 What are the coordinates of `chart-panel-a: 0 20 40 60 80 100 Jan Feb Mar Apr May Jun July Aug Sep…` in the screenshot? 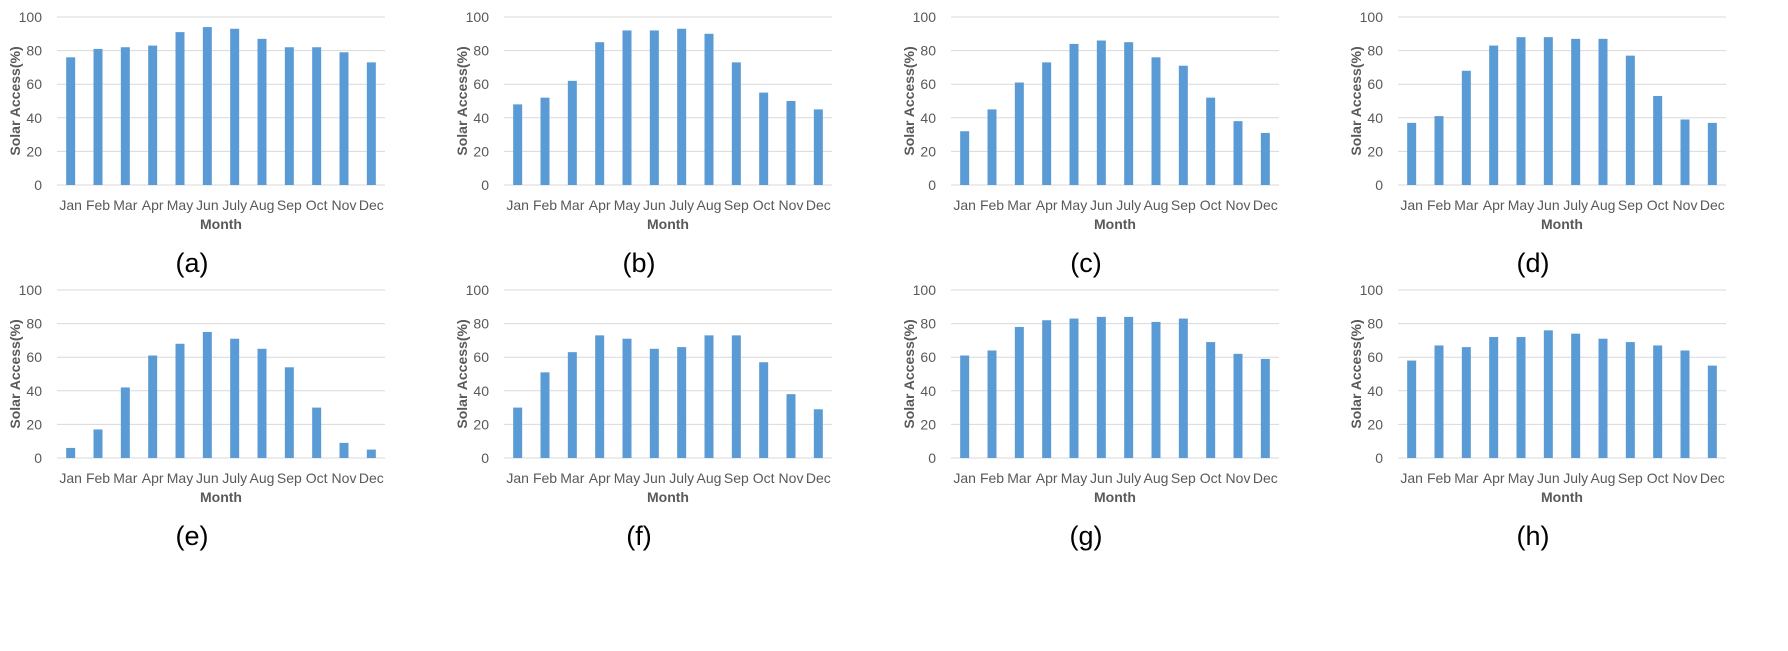 It's located at (223, 162).